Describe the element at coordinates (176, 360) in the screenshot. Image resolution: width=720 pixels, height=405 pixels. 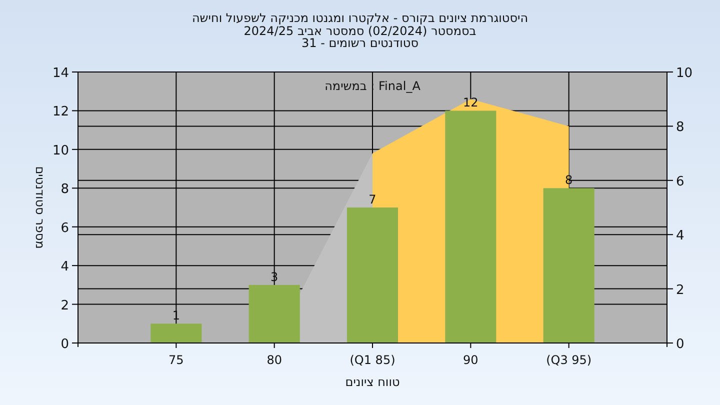
I see `x-tick-label: 75` at that location.